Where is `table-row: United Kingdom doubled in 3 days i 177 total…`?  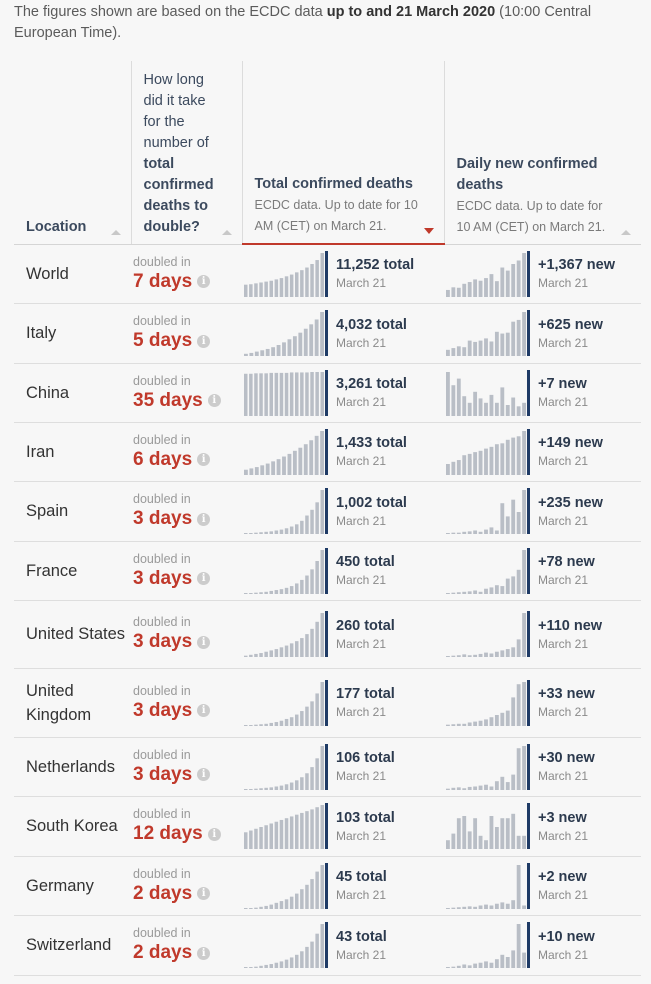 table-row: United Kingdom doubled in 3 days i 177 total… is located at coordinates (327, 703).